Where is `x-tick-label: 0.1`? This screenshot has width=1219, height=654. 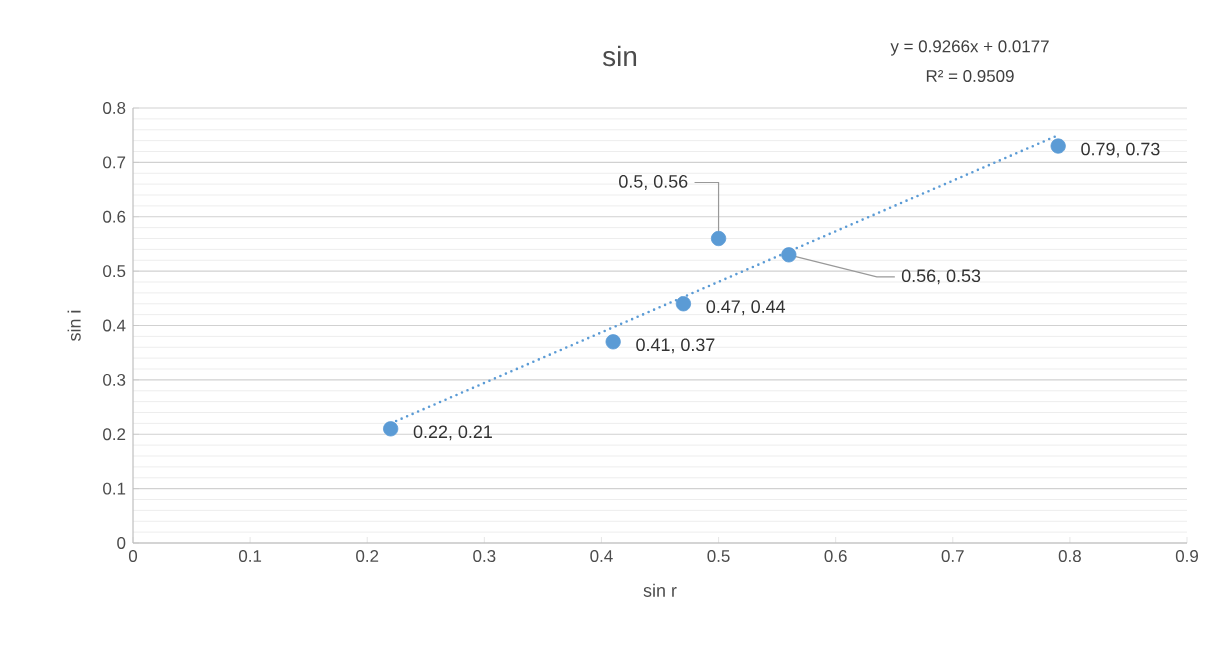
x-tick-label: 0.1 is located at coordinates (250, 556).